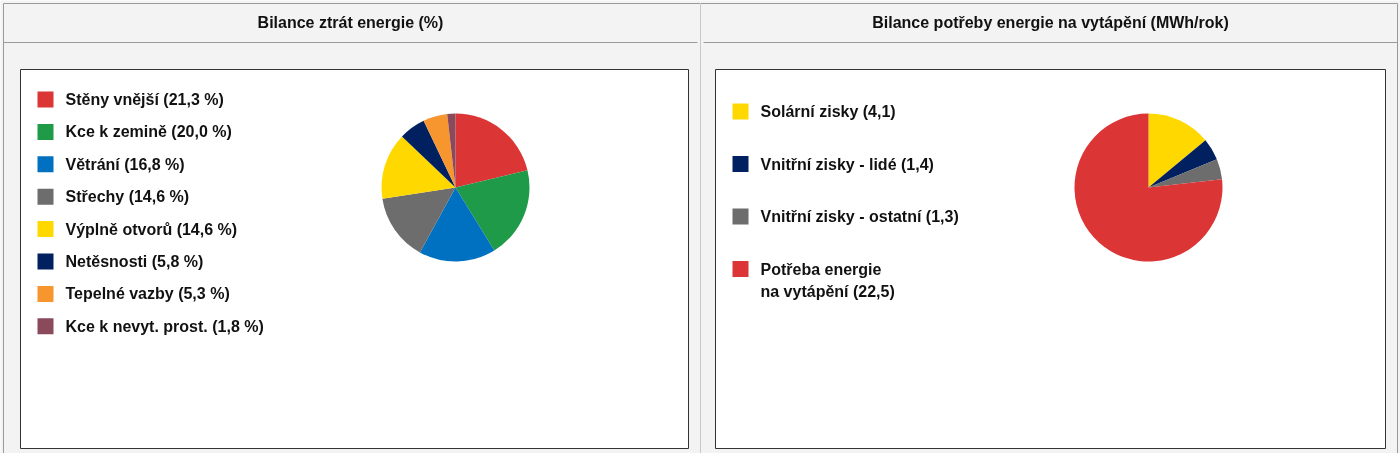 The image size is (1400, 453). What do you see at coordinates (151, 229) in the screenshot?
I see `legend-label: Výplně otvorů (14,6 %)` at bounding box center [151, 229].